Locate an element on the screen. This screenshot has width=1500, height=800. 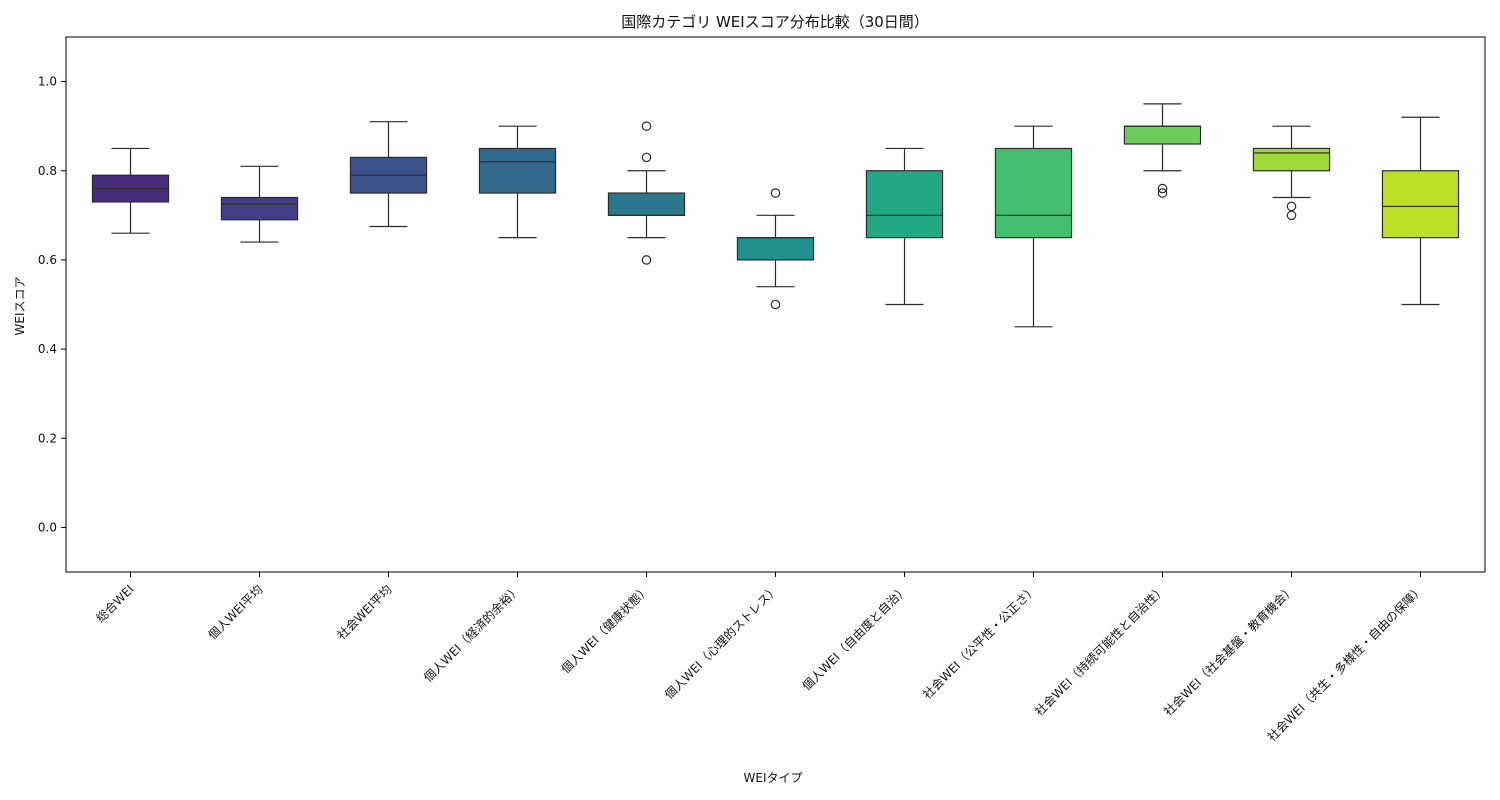
x-tick-label: 個人WEI（健康状態） is located at coordinates (605, 629).